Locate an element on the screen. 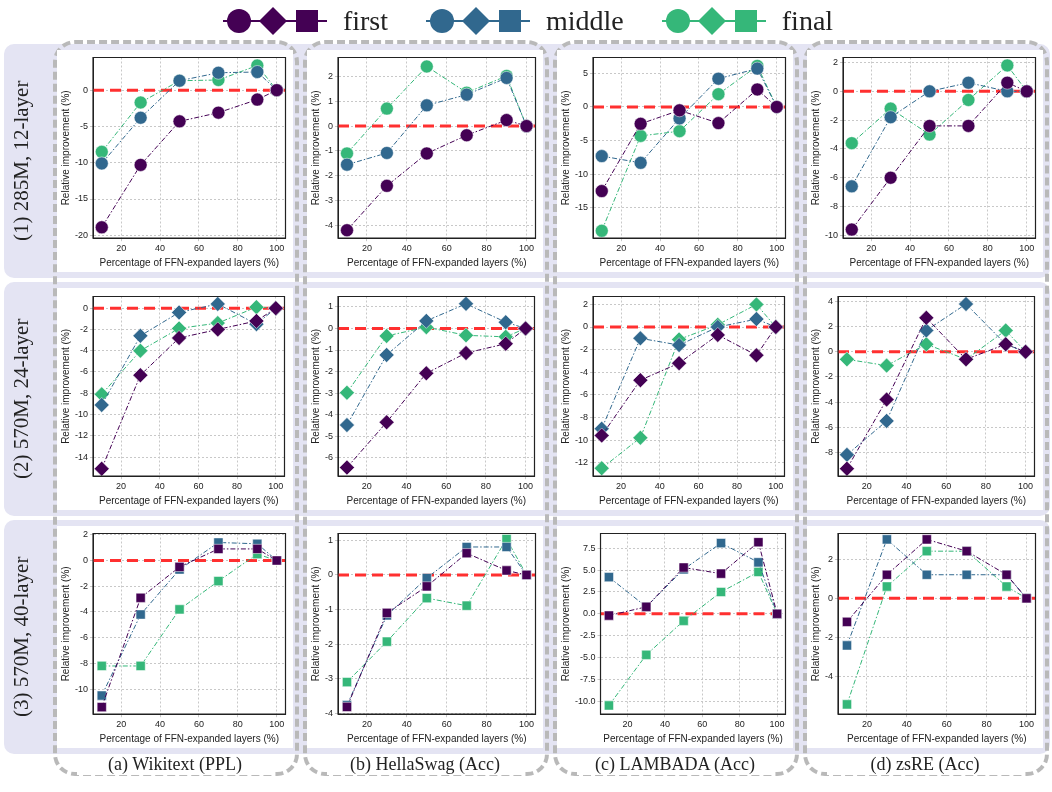  y-tick-label: -10 is located at coordinates (81, 414).